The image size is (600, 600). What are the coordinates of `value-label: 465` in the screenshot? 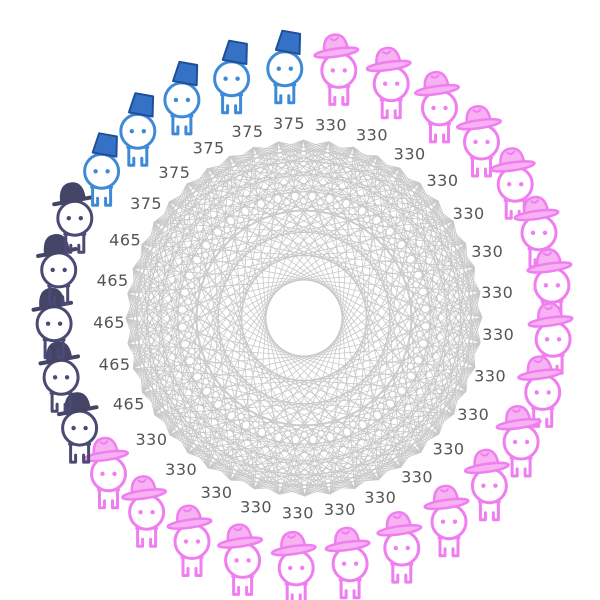 It's located at (109, 322).